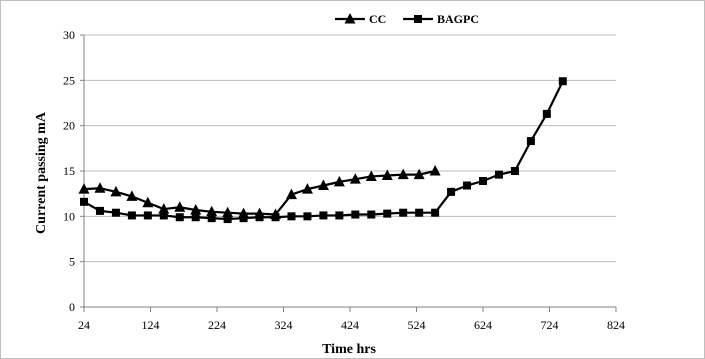 The width and height of the screenshot is (705, 359). I want to click on legend-label-cc: CC, so click(377, 19).